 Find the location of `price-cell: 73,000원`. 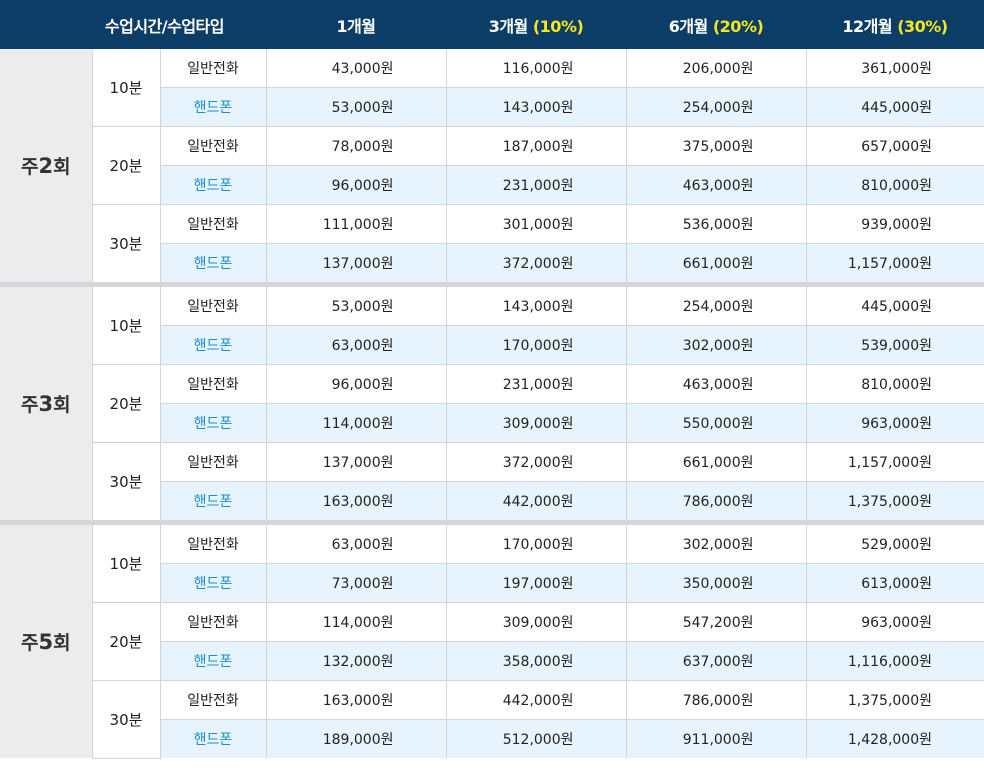

price-cell: 73,000원 is located at coordinates (356, 583).